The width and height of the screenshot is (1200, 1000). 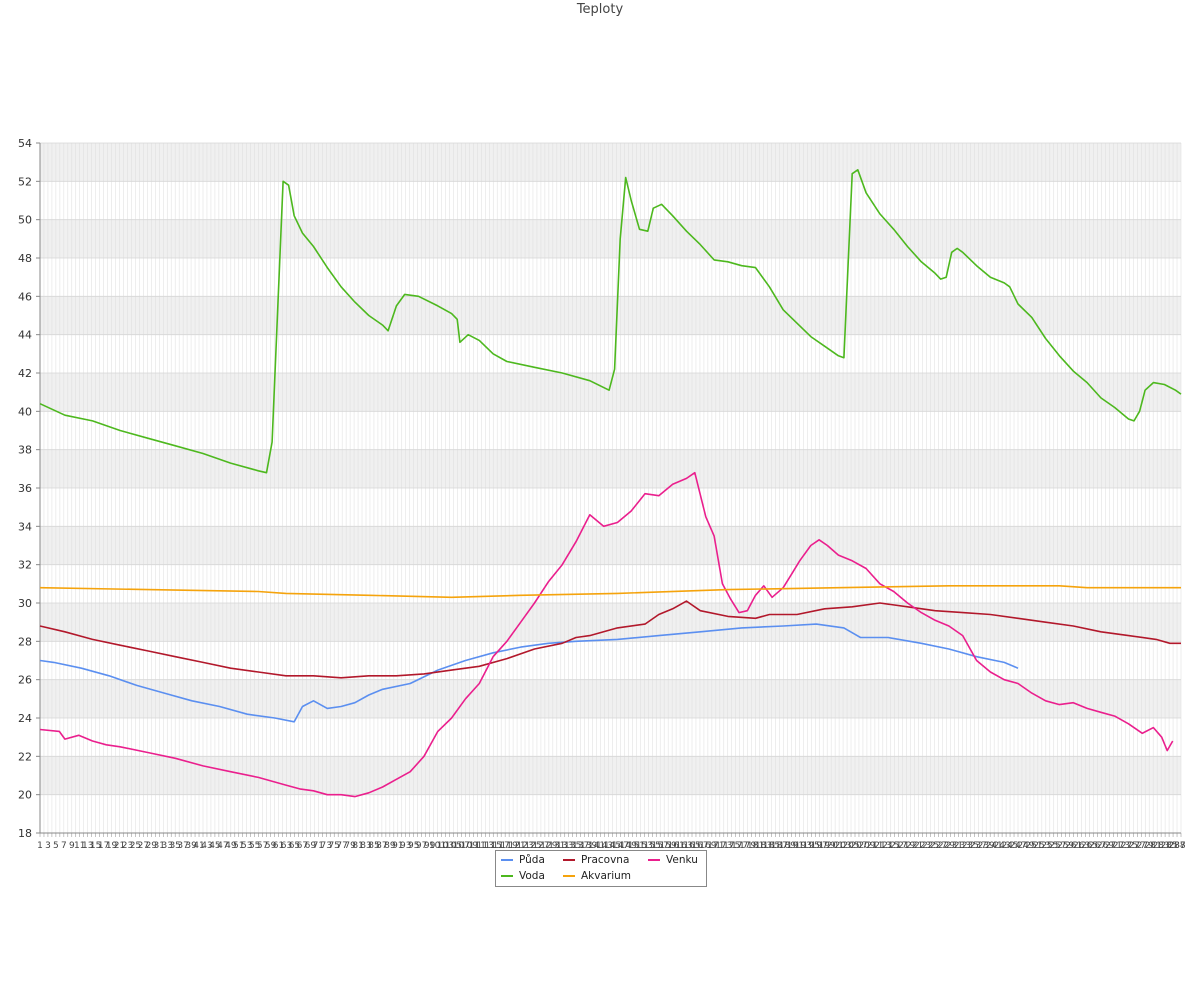 What do you see at coordinates (405, 846) in the screenshot?
I see `x-tick-label: 93` at bounding box center [405, 846].